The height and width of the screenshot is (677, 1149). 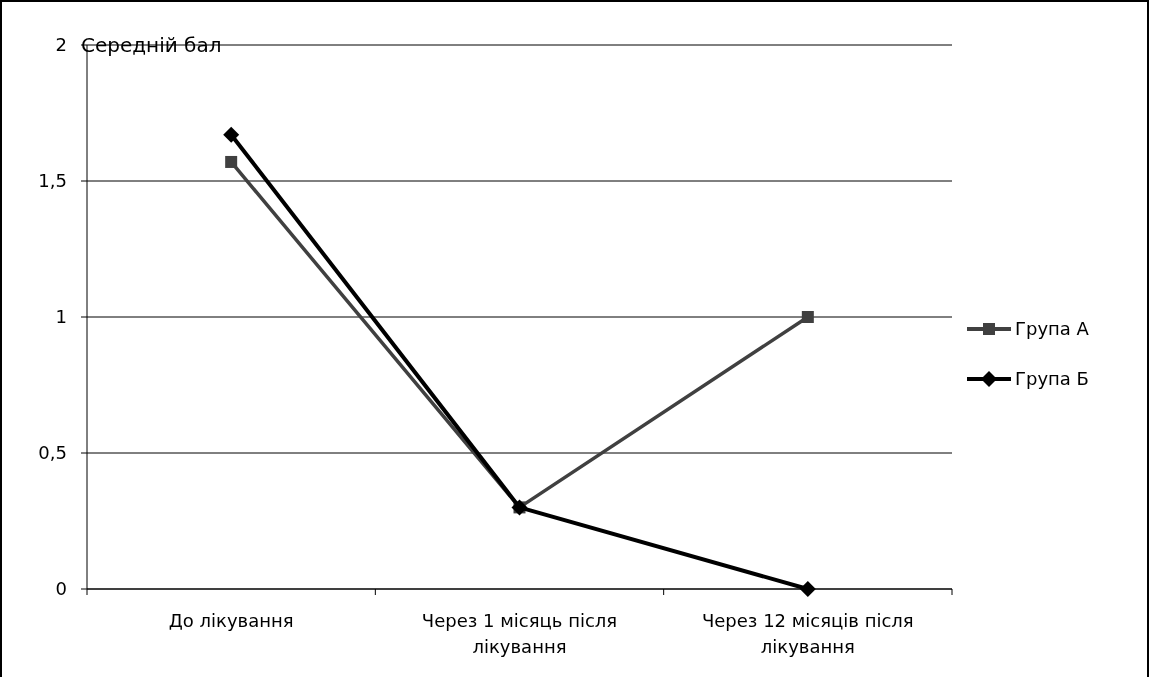 What do you see at coordinates (52, 181) in the screenshot?
I see `y-tick-label: 1,5` at bounding box center [52, 181].